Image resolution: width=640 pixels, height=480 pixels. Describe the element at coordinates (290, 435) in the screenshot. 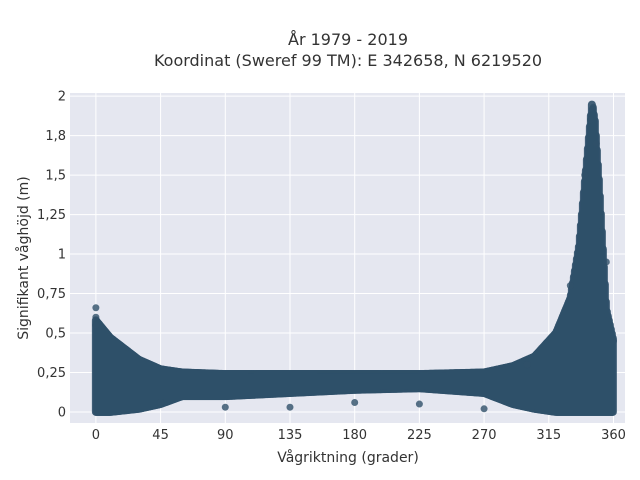

I see `x-tick-label: 135` at that location.